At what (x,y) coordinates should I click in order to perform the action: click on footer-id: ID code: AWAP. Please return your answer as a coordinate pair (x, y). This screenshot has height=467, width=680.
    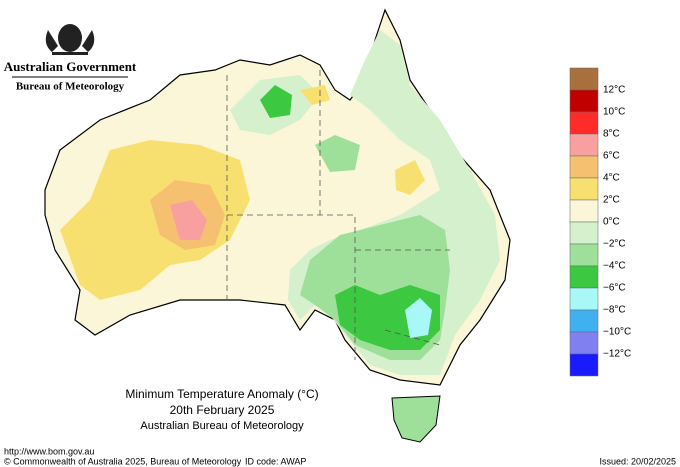
    Looking at the image, I should click on (275, 461).